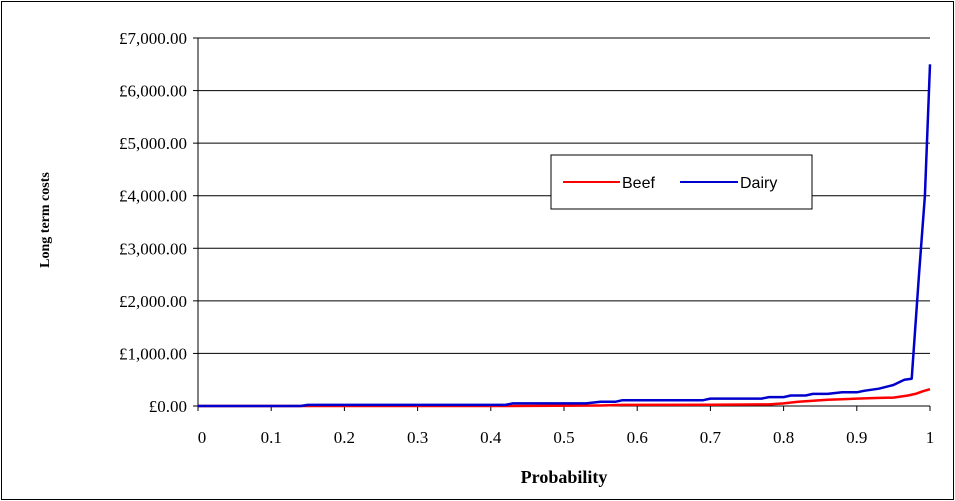 This screenshot has height=501, width=955. I want to click on legend: Beef Dairy, so click(681, 182).